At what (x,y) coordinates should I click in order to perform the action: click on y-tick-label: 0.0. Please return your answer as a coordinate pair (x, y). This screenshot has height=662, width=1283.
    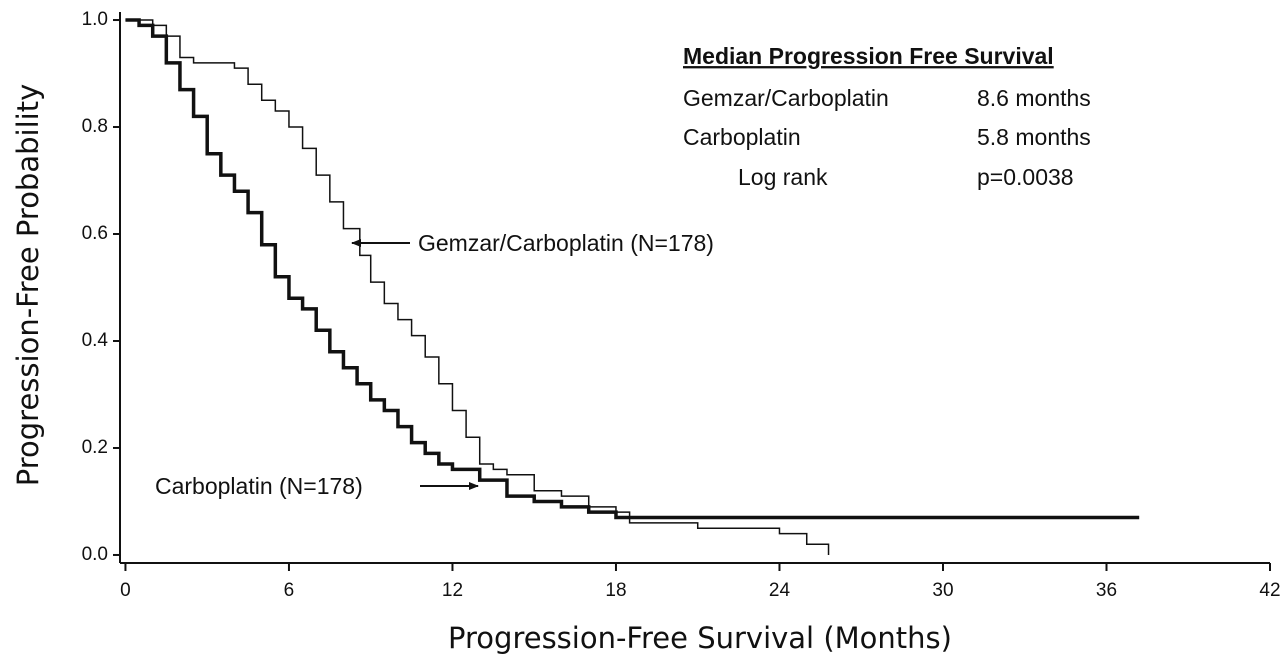
    Looking at the image, I should click on (95, 554).